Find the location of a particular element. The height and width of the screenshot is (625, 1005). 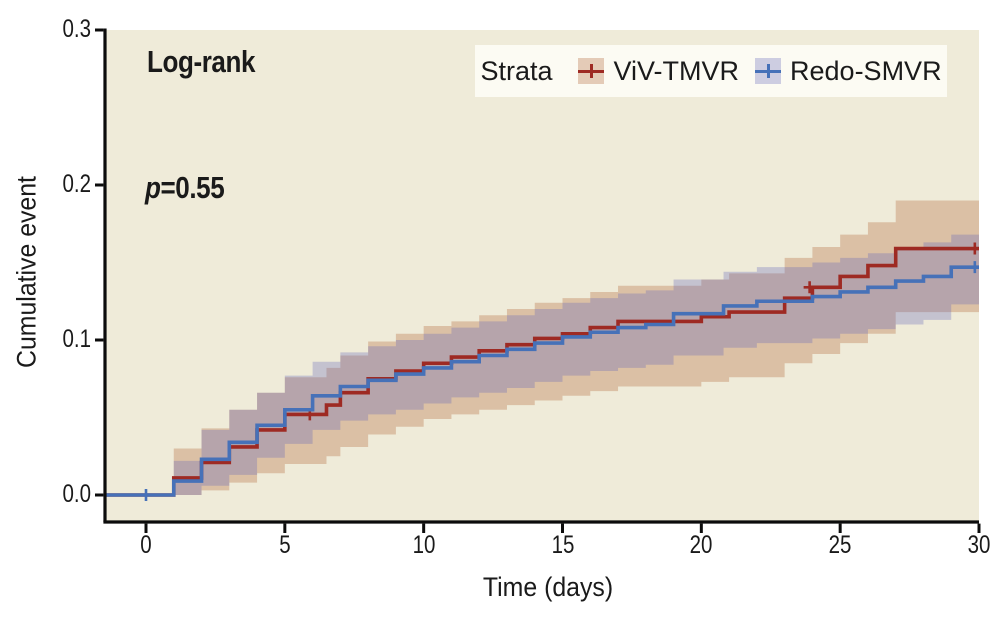

viv-tmvr-key-icon is located at coordinates (591, 71).